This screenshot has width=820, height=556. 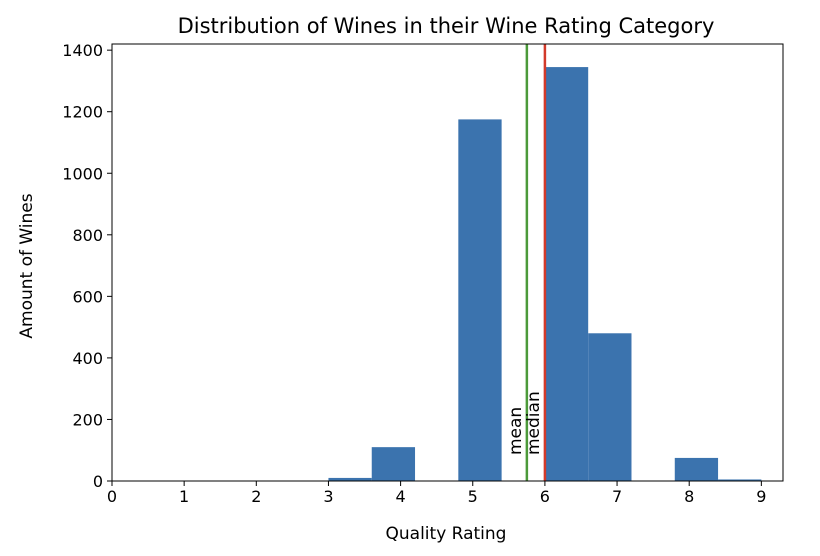 I want to click on y-axis-label: Amount of Wines, so click(x=27, y=265).